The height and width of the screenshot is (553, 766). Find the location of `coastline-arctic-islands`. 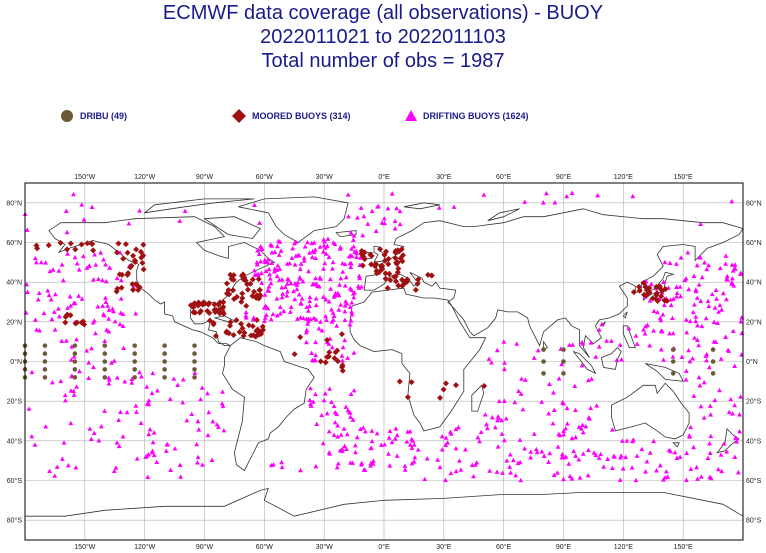

coastline-arctic-islands is located at coordinates (199, 206).